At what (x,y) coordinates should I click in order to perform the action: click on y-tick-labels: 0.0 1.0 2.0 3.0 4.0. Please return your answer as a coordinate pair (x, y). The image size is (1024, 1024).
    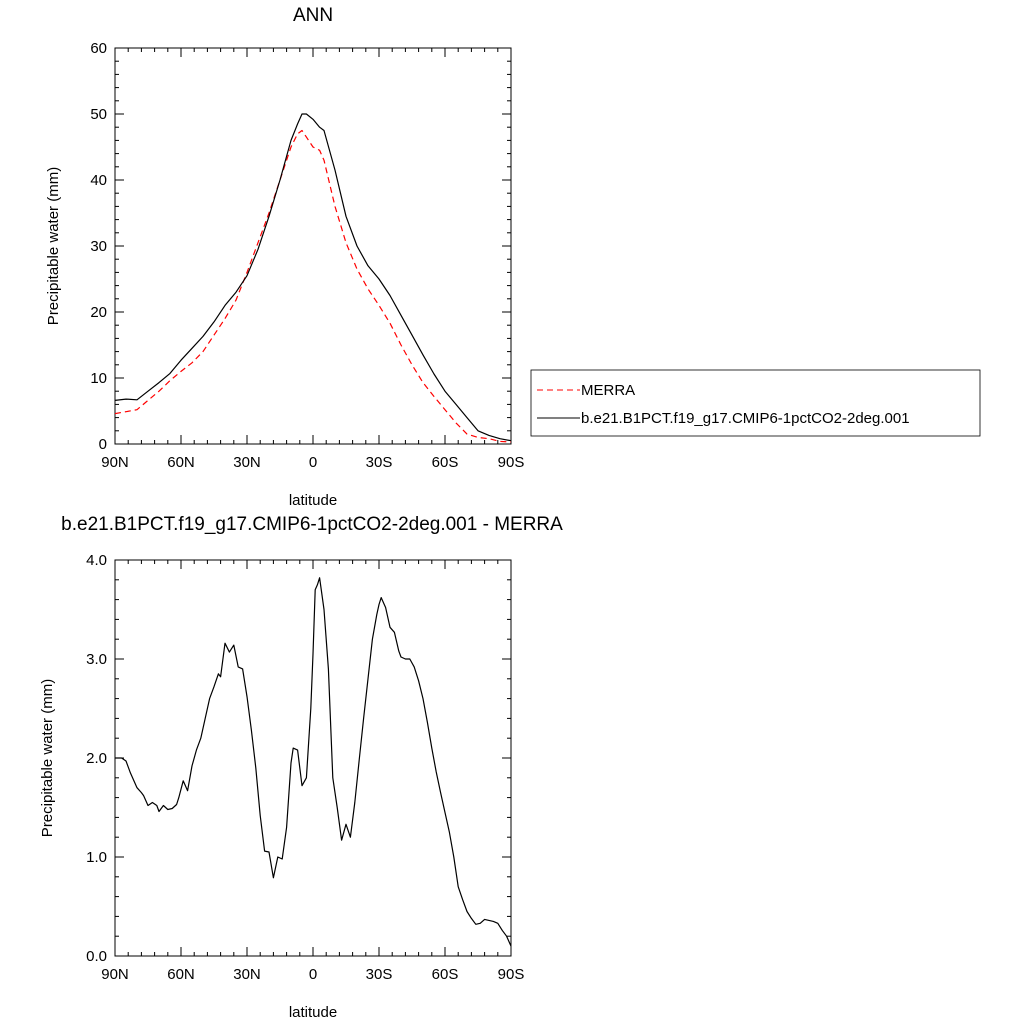
    Looking at the image, I should click on (96, 758).